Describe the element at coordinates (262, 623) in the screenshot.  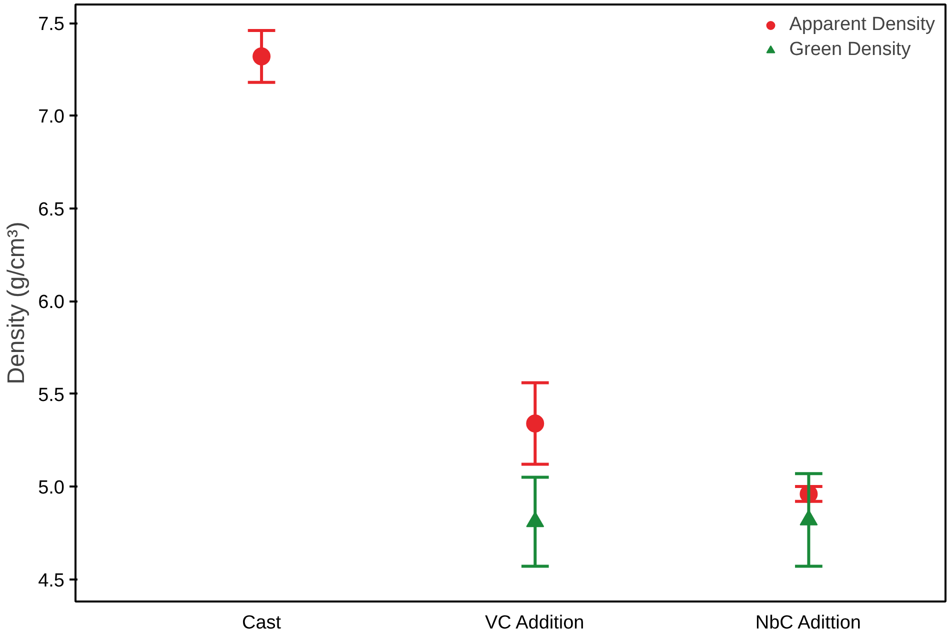
I see `x-tick-label: Cast` at that location.